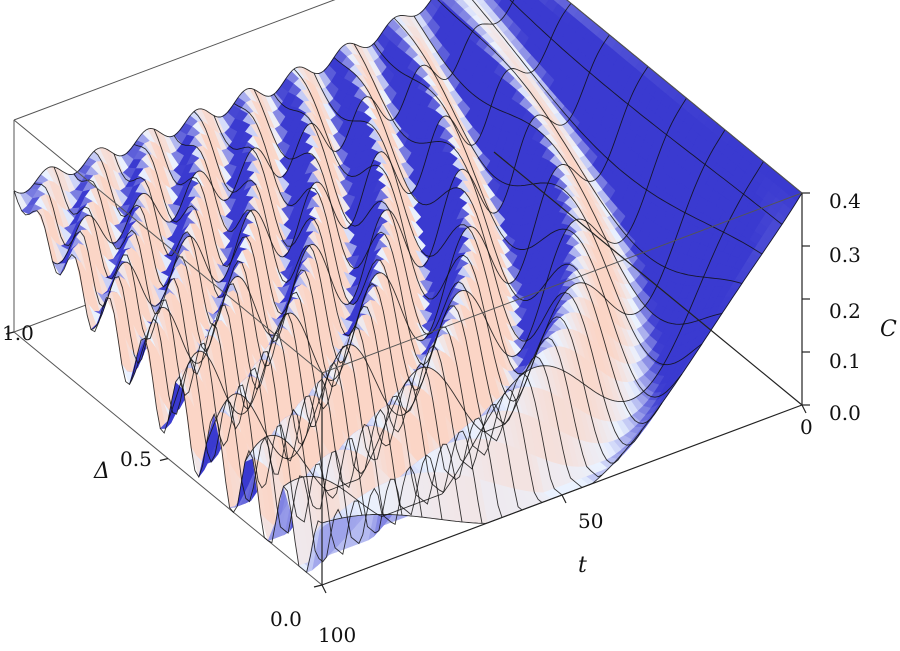  I want to click on z-tick-0.3: 0.3, so click(845, 255).